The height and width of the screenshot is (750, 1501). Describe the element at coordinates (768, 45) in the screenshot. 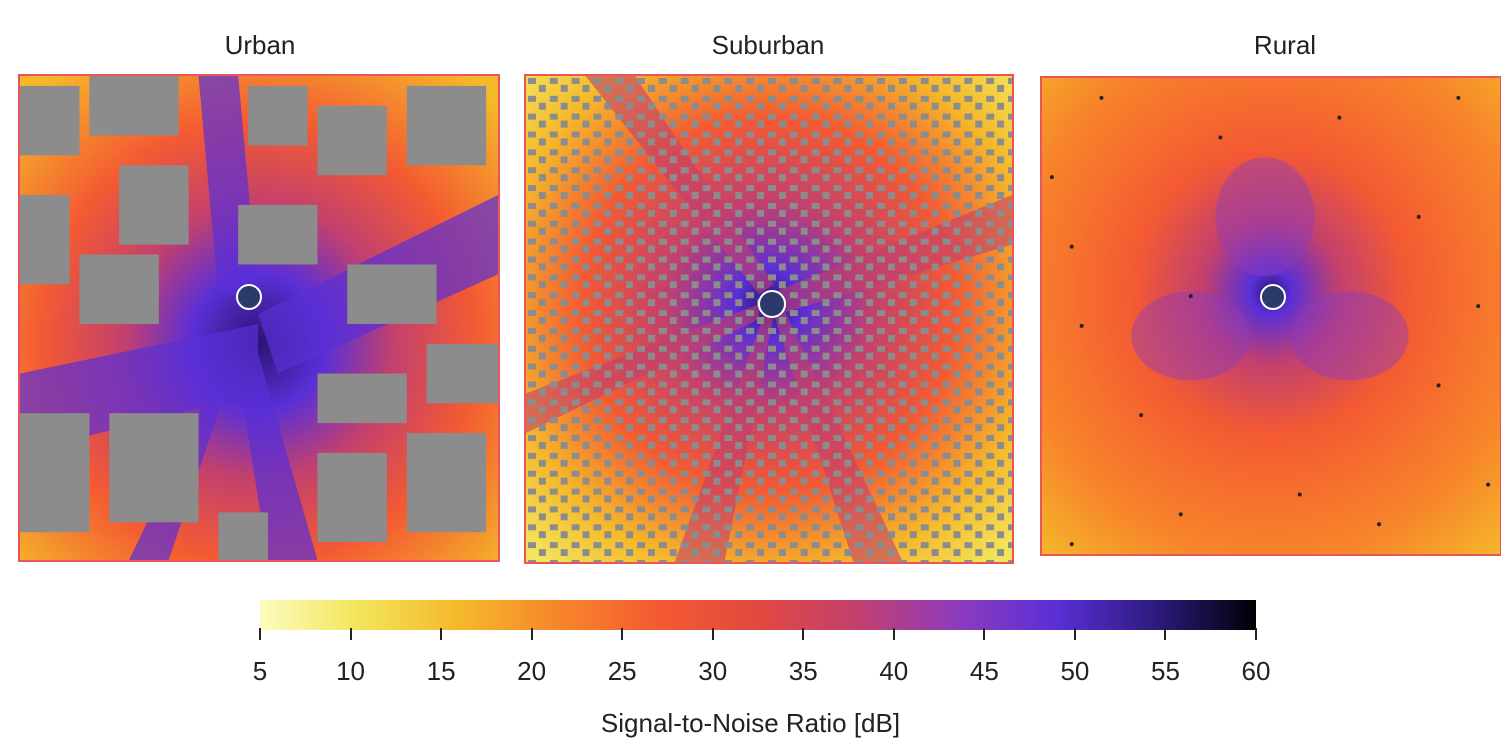

I see `panel-title-suburban: Suburban` at that location.